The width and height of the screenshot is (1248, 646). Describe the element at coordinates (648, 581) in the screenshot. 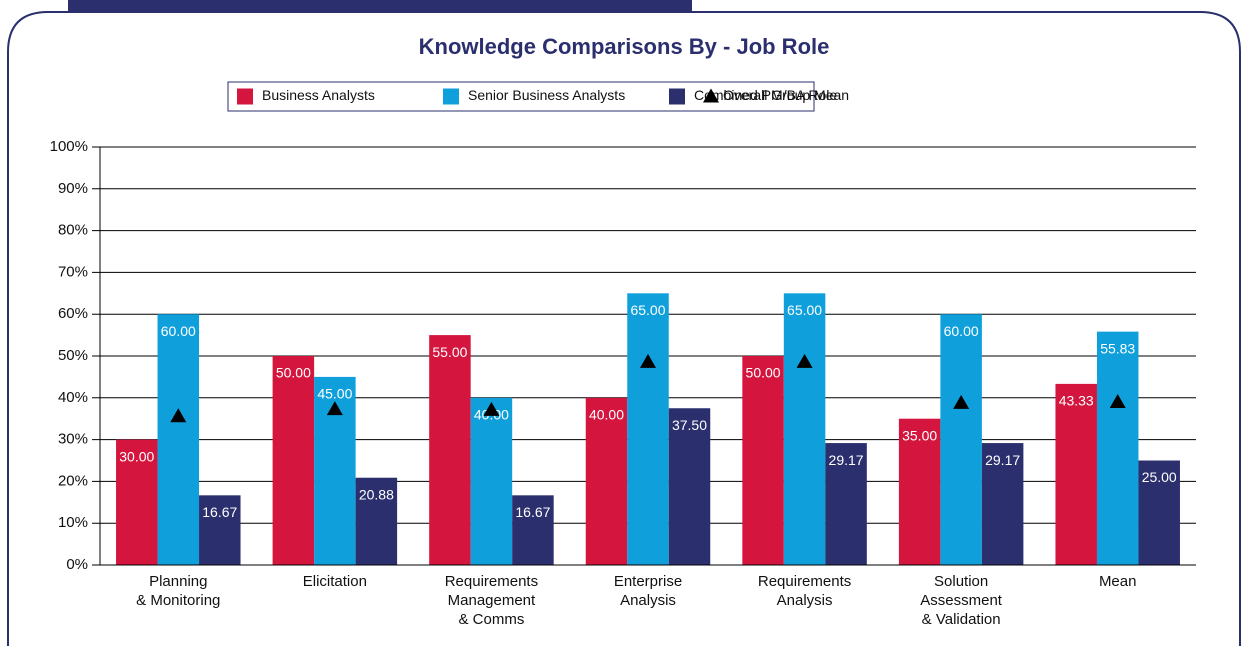

I see `x-tick-label: Enterprise` at that location.